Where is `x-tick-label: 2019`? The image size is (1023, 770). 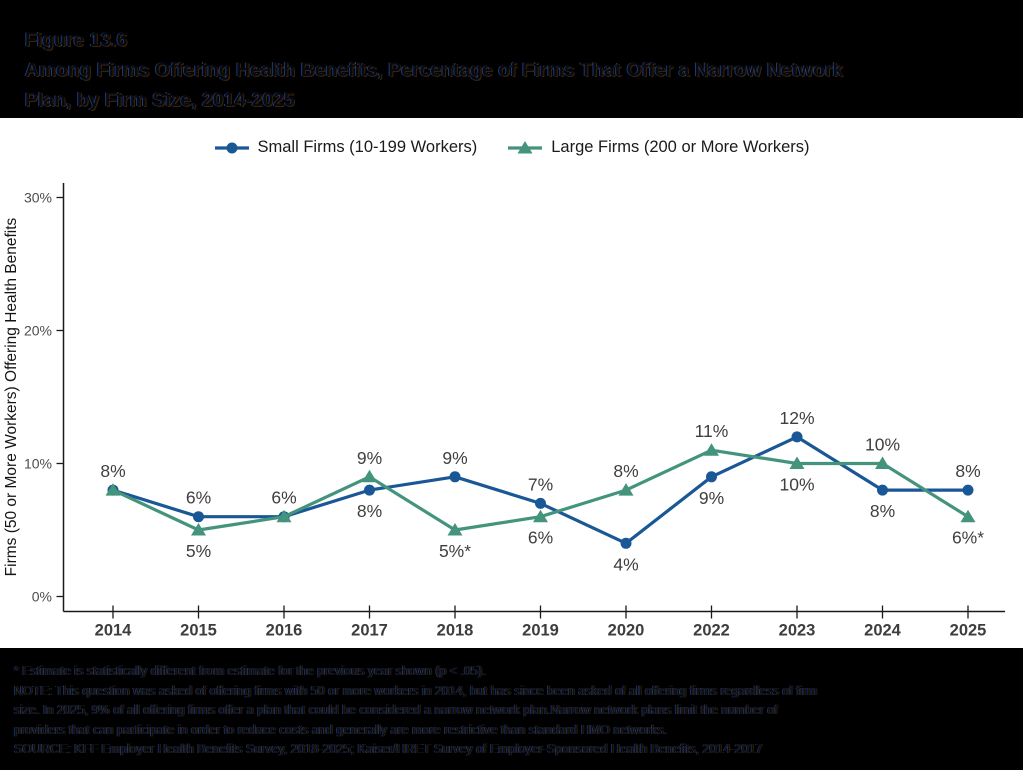 x-tick-label: 2019 is located at coordinates (540, 631).